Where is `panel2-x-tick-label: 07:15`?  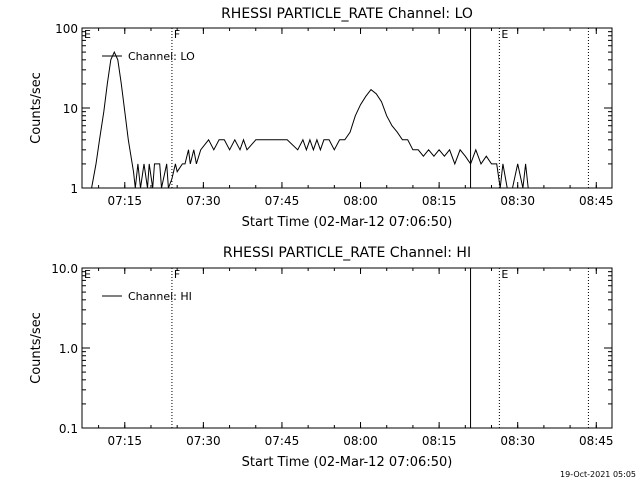
panel2-x-tick-label: 07:15 is located at coordinates (124, 441).